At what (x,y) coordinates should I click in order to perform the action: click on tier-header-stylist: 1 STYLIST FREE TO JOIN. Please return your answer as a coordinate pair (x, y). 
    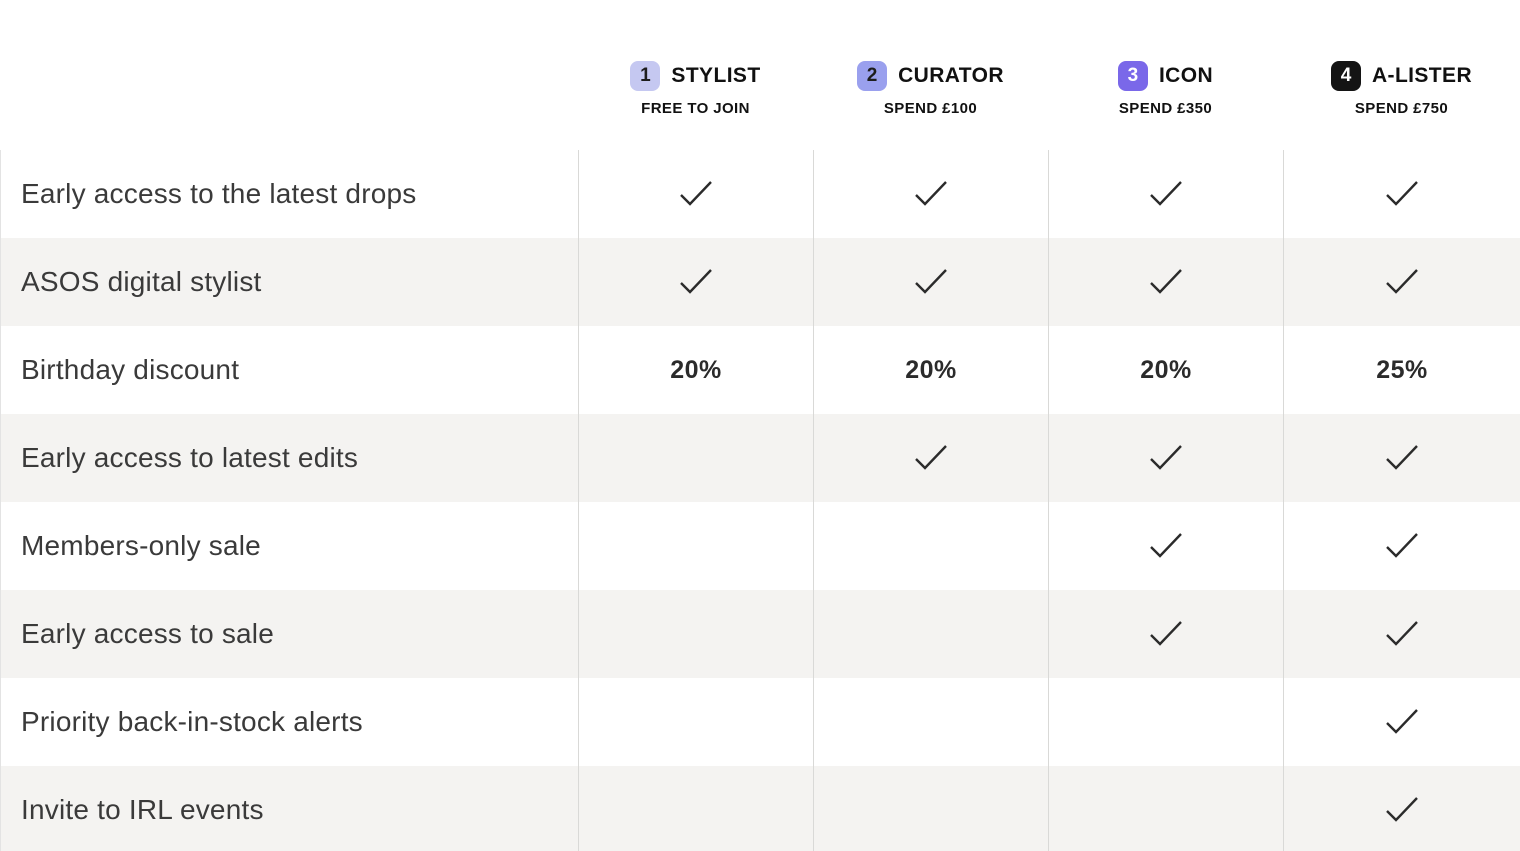
    Looking at the image, I should click on (695, 75).